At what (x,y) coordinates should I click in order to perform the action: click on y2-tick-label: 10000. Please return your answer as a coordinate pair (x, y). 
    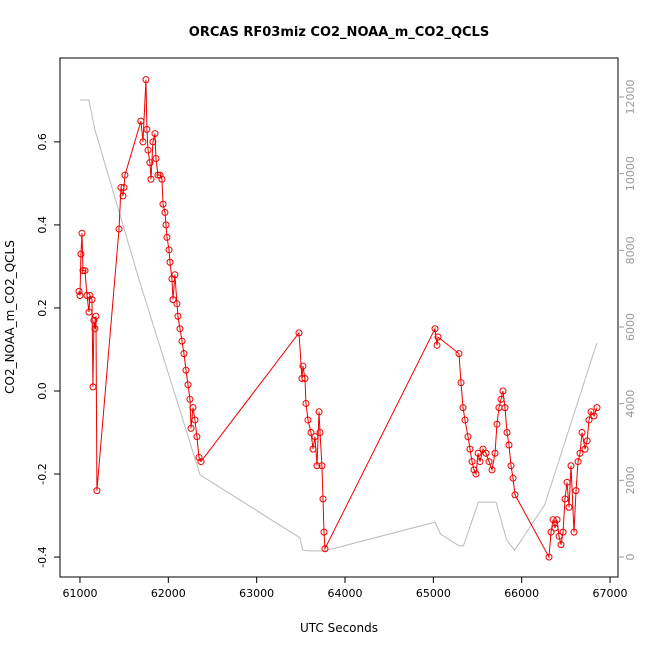
    Looking at the image, I should click on (630, 173).